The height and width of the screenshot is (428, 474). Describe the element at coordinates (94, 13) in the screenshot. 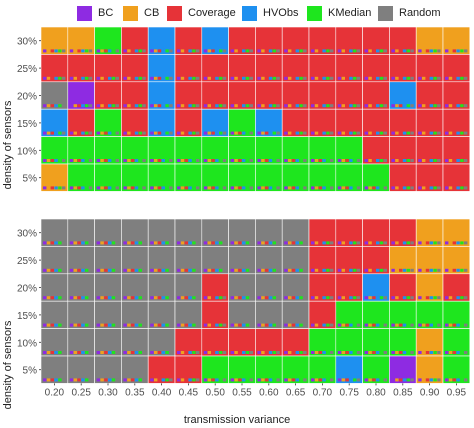

I see `legend-item-bc: BC` at that location.